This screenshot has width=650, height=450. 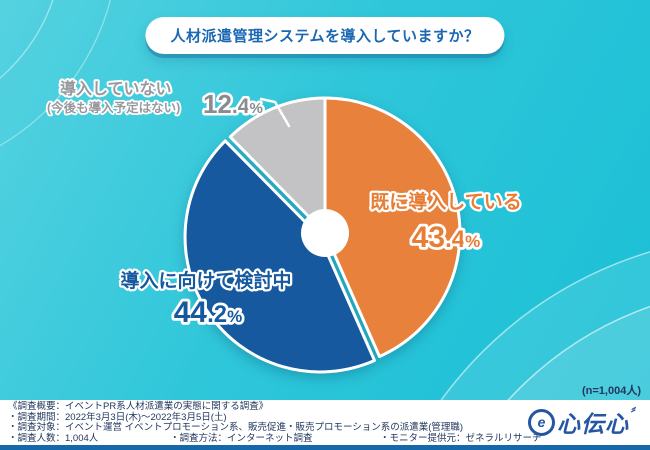 I want to click on value-not-introduced: 12.4%, so click(x=233, y=104).